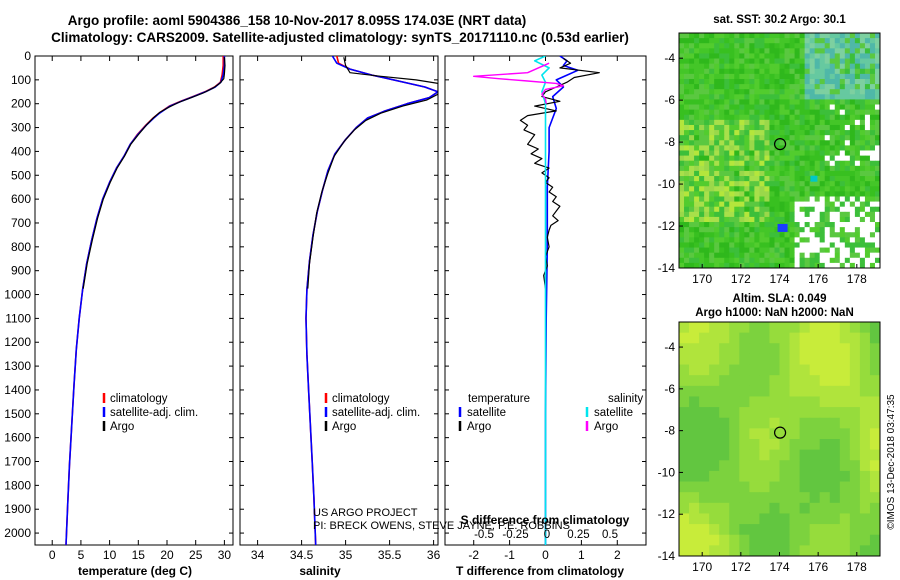  Describe the element at coordinates (617, 555) in the screenshot. I see `difference-xtick-label: 2` at that location.